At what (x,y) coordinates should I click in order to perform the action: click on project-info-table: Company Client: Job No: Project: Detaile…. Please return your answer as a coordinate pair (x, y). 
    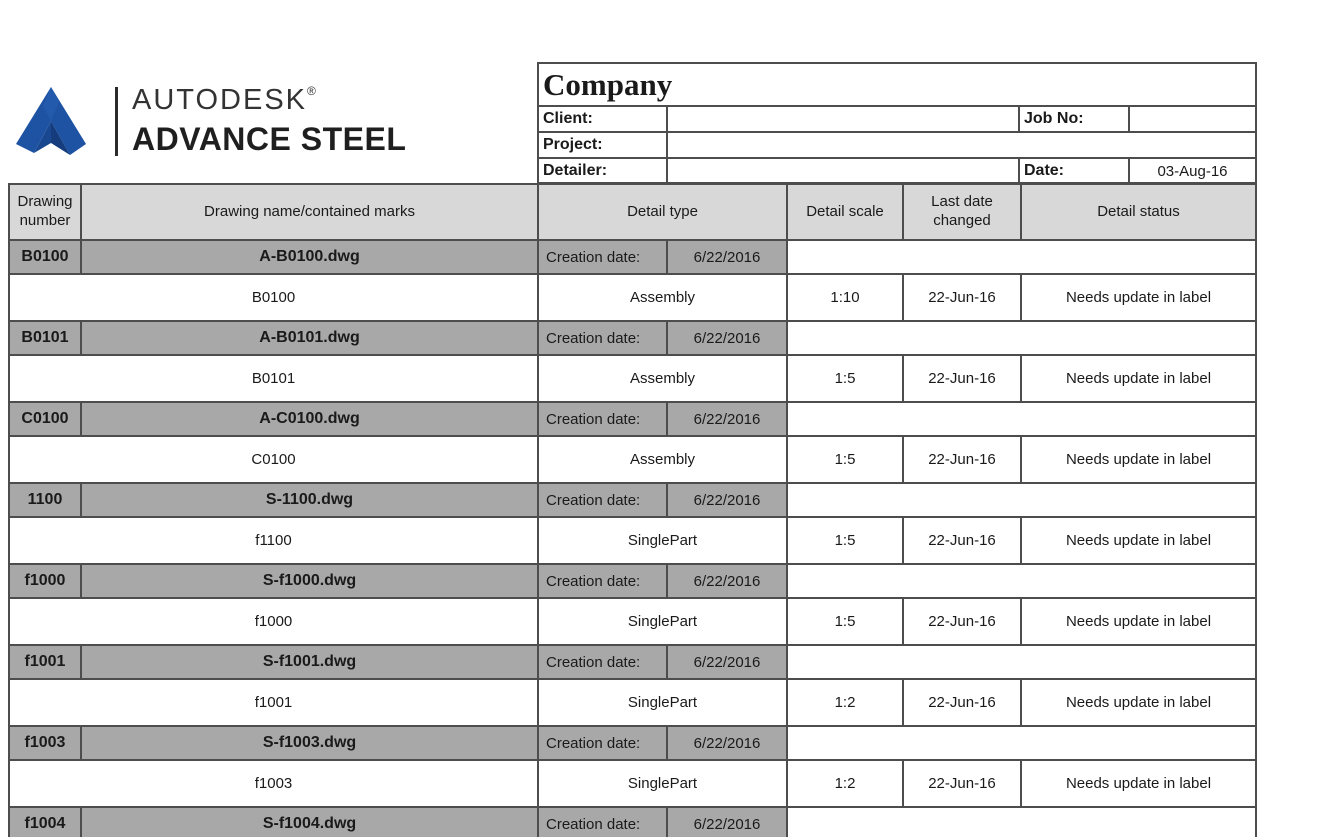
    Looking at the image, I should click on (897, 123).